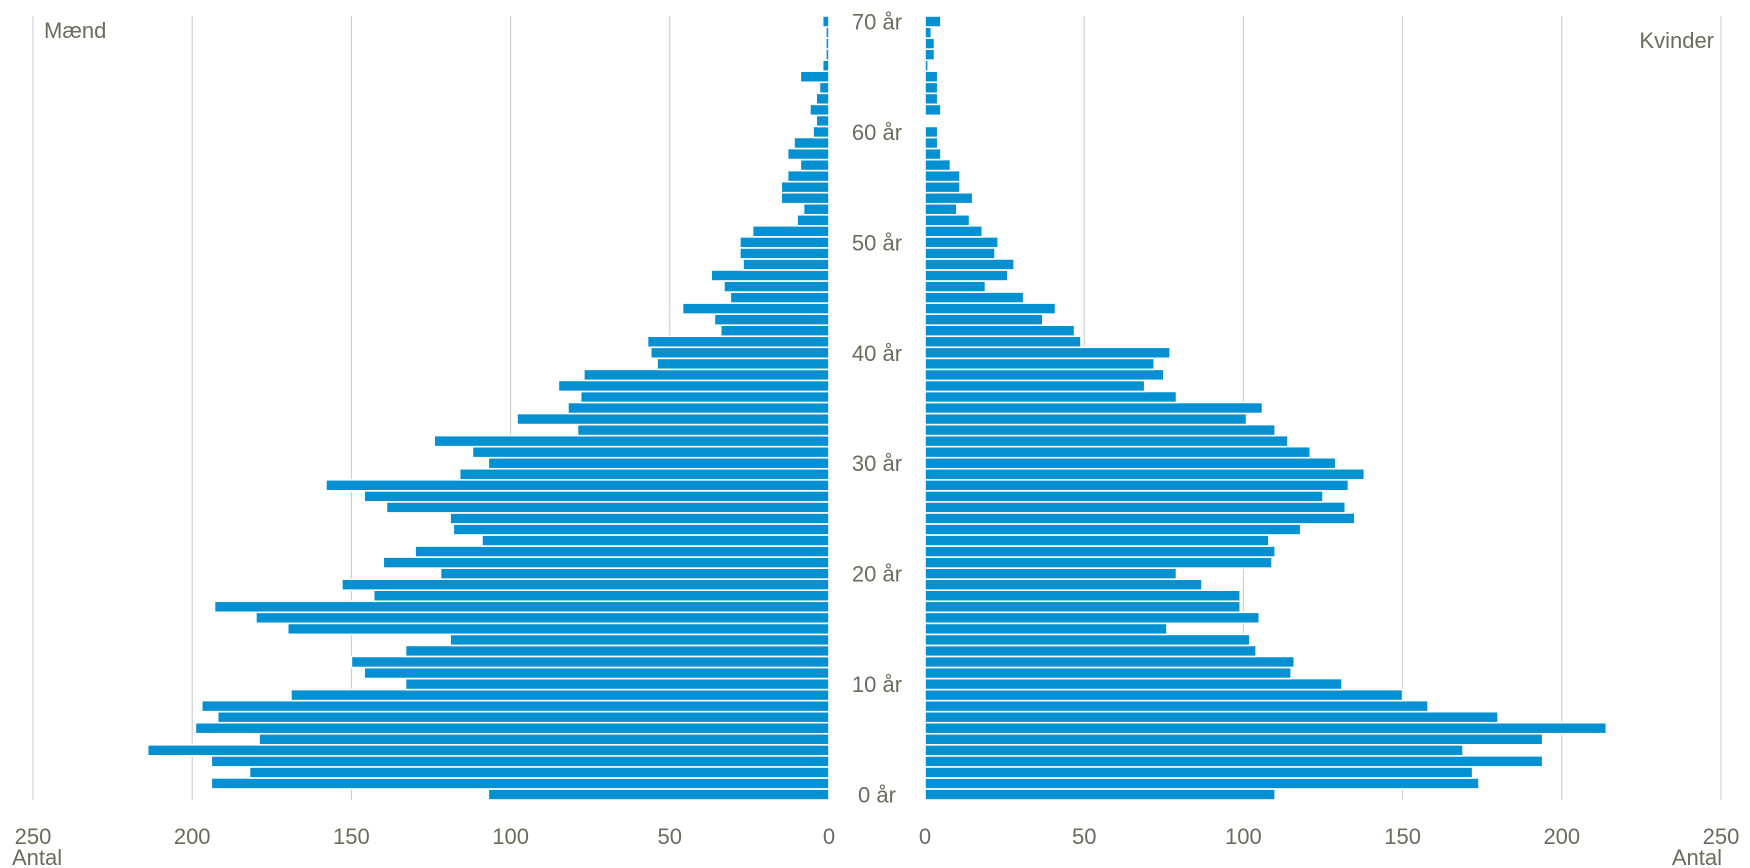  What do you see at coordinates (877, 574) in the screenshot?
I see `age-label-20: 20 år` at bounding box center [877, 574].